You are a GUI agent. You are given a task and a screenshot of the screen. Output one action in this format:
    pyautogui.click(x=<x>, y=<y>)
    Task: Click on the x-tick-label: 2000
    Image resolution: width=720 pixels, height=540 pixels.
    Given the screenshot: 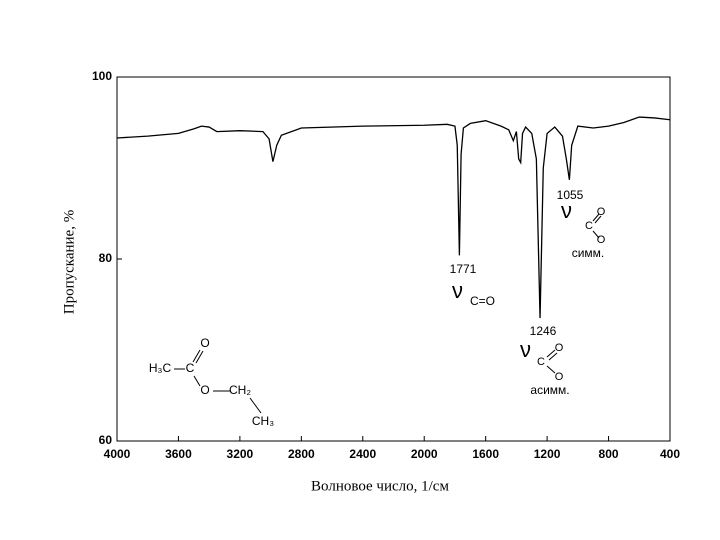 What is the action you would take?
    pyautogui.click(x=424, y=454)
    